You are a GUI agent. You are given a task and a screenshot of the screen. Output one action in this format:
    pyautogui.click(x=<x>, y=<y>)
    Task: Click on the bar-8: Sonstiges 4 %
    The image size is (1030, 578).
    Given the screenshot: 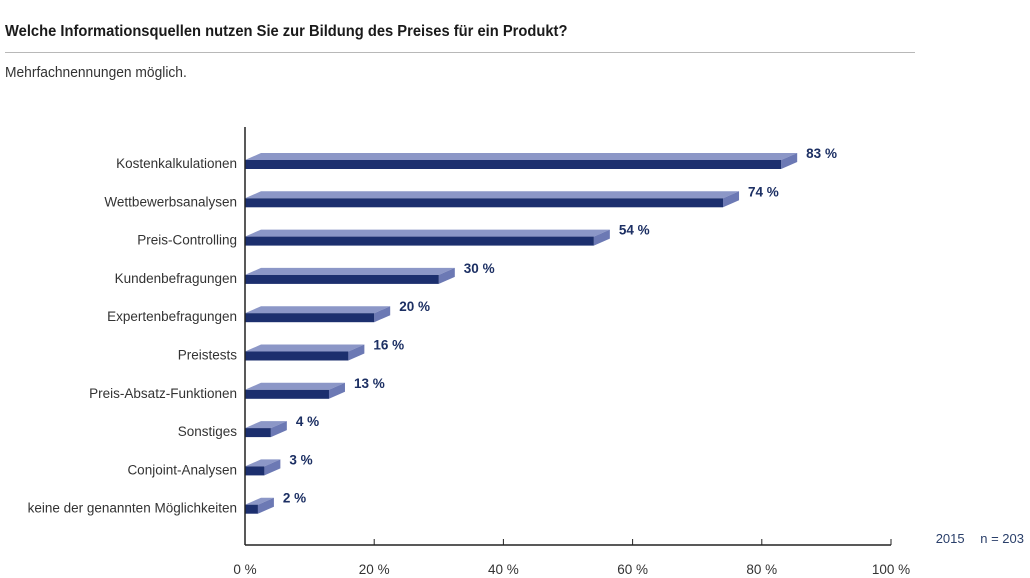 What is the action you would take?
    pyautogui.click(x=248, y=426)
    